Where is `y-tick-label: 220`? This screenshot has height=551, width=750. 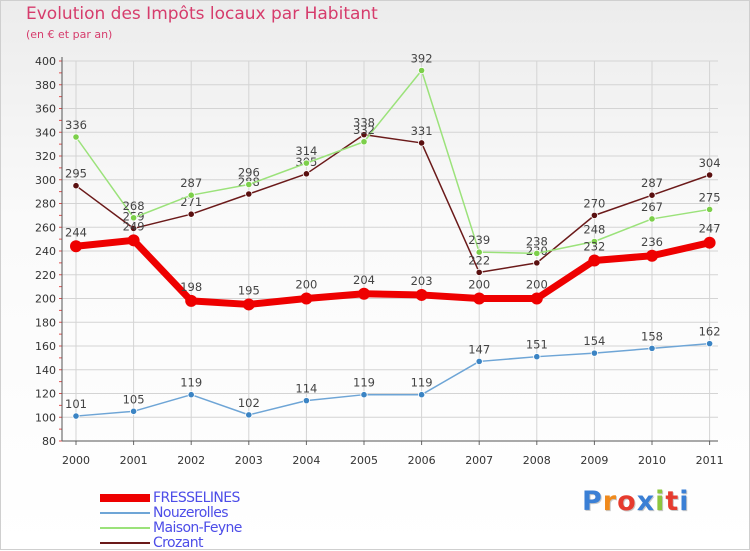
y-tick-label: 220 is located at coordinates (45, 275).